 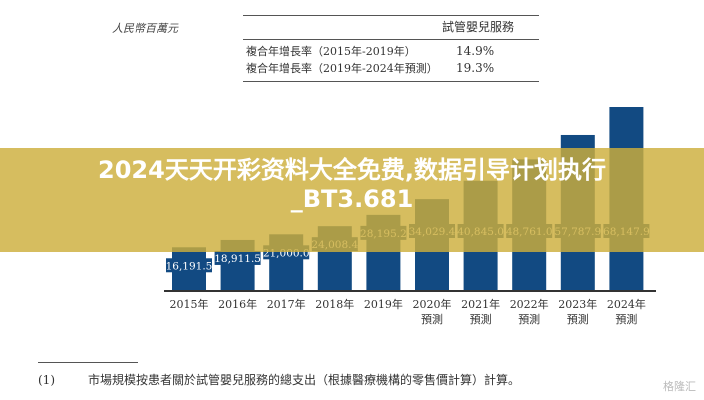 I want to click on cagr-row: 複合年增長率（2015年-2019年） 14.9%, so click(x=391, y=51).